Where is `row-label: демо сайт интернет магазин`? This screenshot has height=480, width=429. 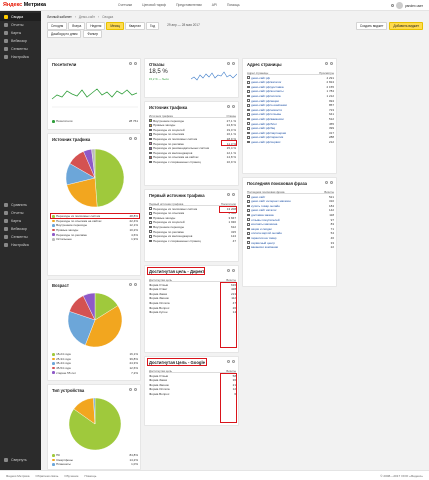 row-label: демо сайт интернет магазин is located at coordinates (271, 201).